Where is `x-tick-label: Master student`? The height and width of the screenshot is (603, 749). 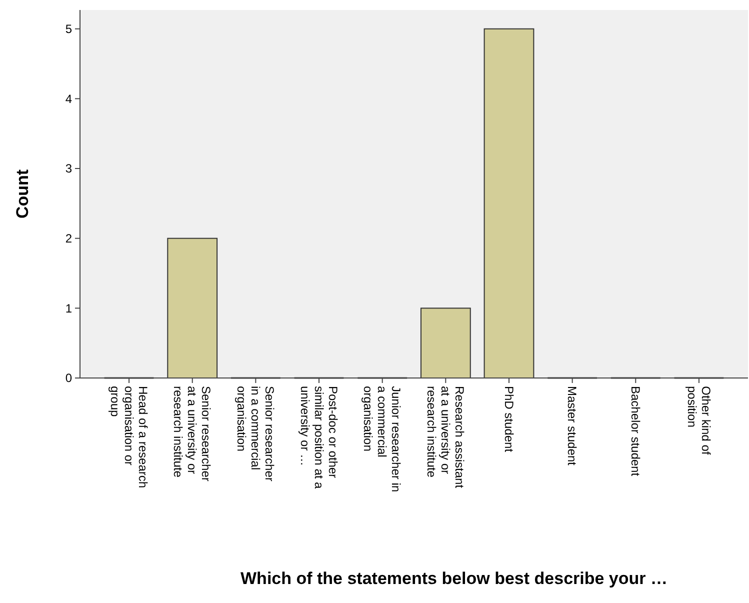 x-tick-label: Master student is located at coordinates (572, 426).